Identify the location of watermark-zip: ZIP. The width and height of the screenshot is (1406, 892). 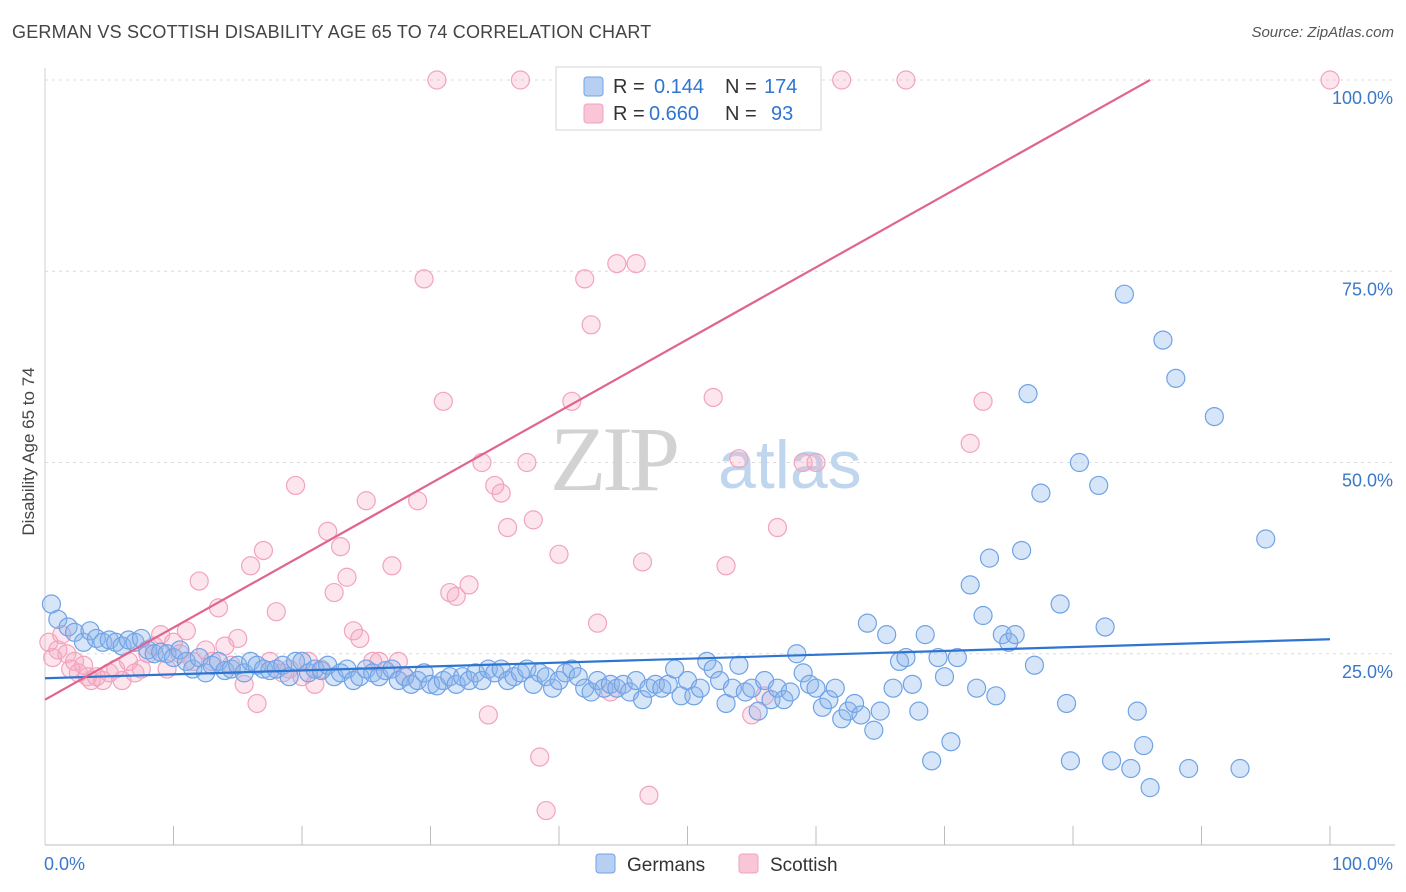
(613, 459).